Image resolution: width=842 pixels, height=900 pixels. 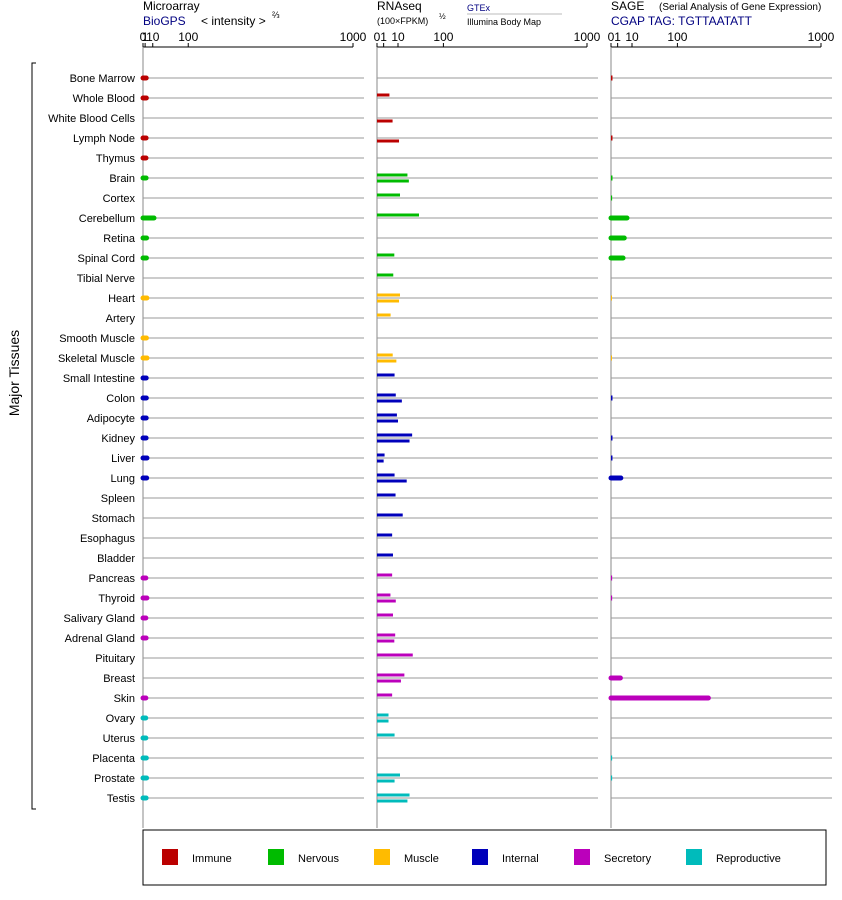 I want to click on tissue-label: Thyroid, so click(x=116, y=599).